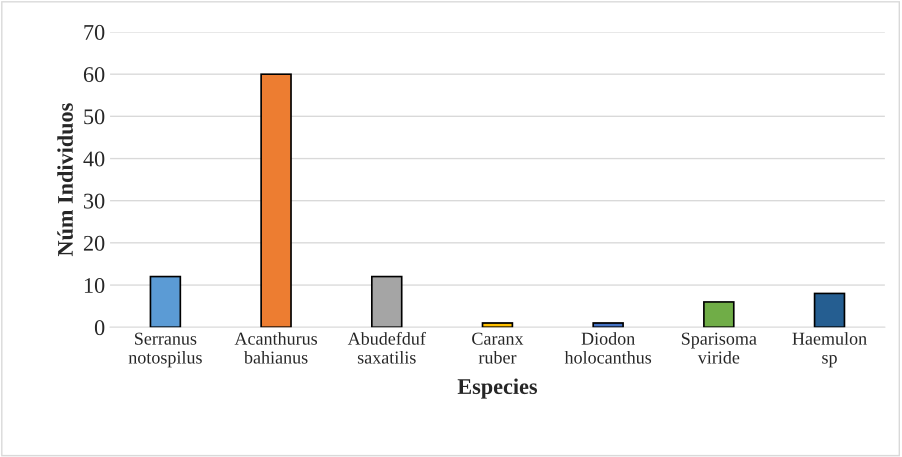 This screenshot has width=902, height=457. Describe the element at coordinates (165, 350) in the screenshot. I see `x-tick-label: Serranus notospilus` at that location.